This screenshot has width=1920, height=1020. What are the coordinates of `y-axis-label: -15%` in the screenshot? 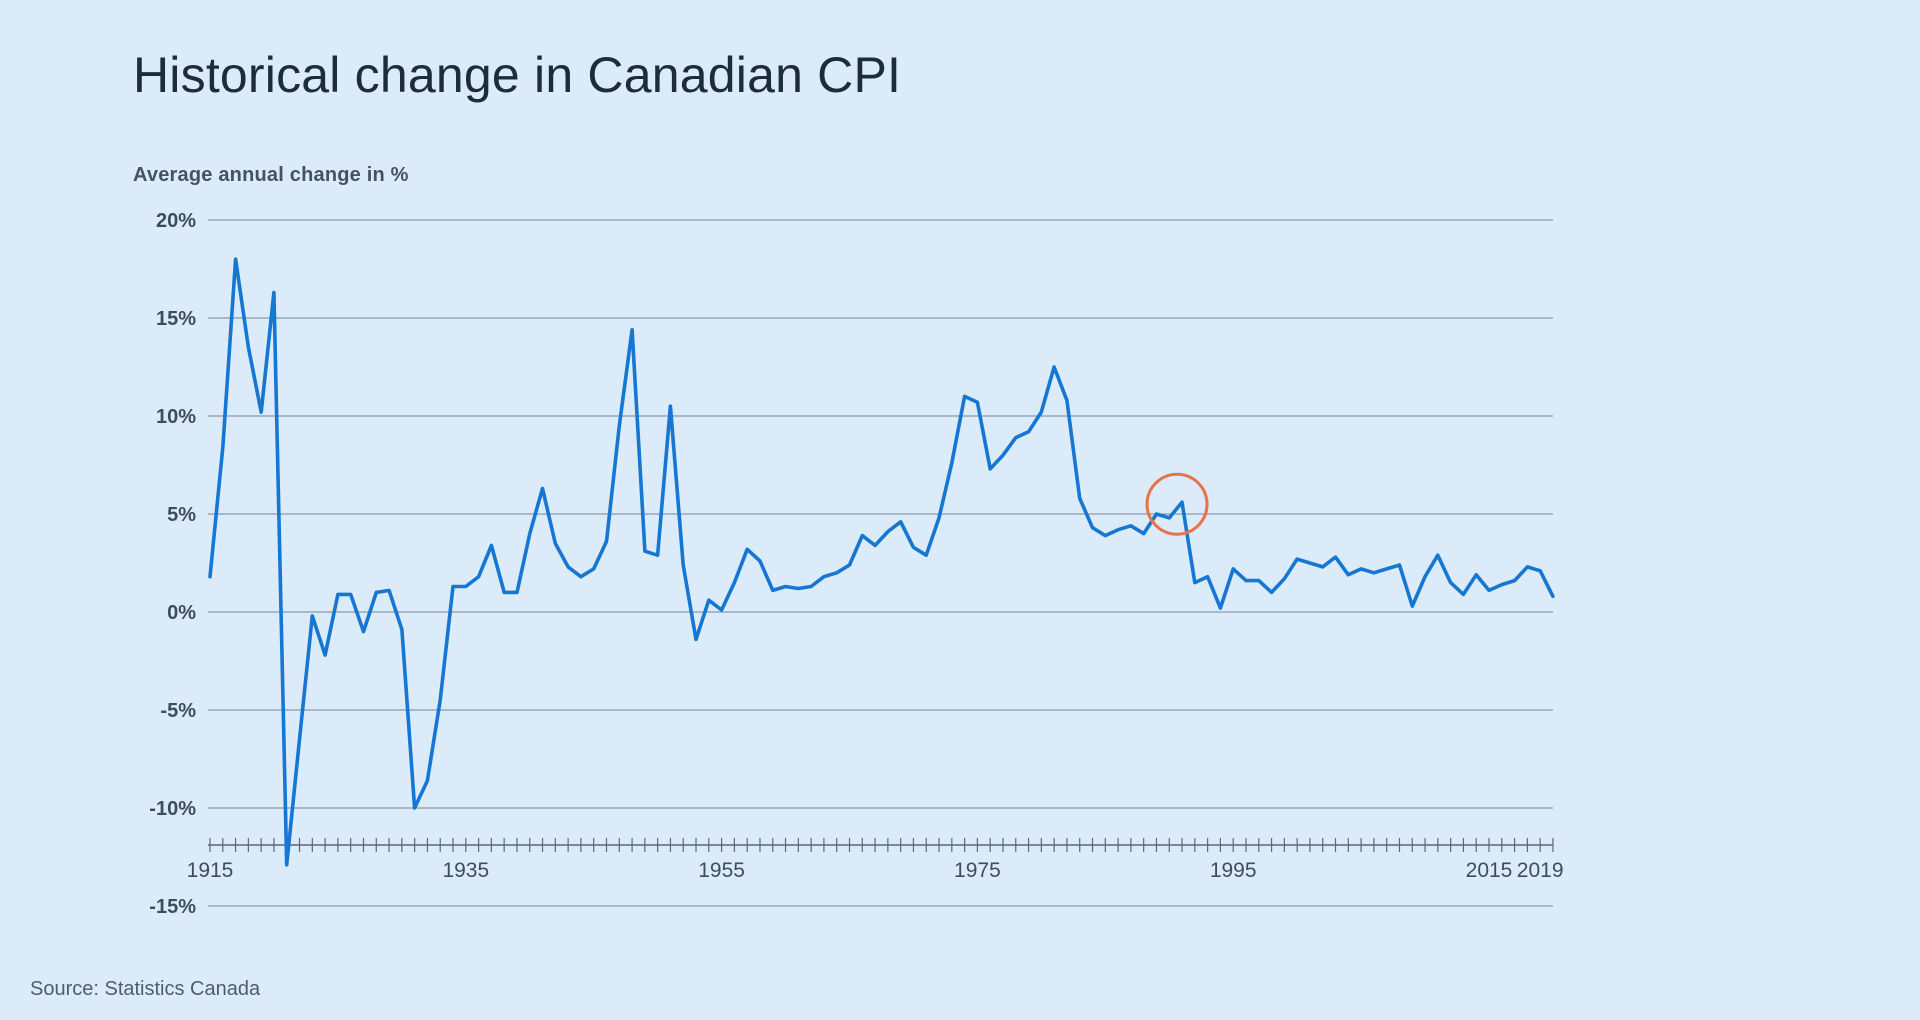 It's located at (172, 907).